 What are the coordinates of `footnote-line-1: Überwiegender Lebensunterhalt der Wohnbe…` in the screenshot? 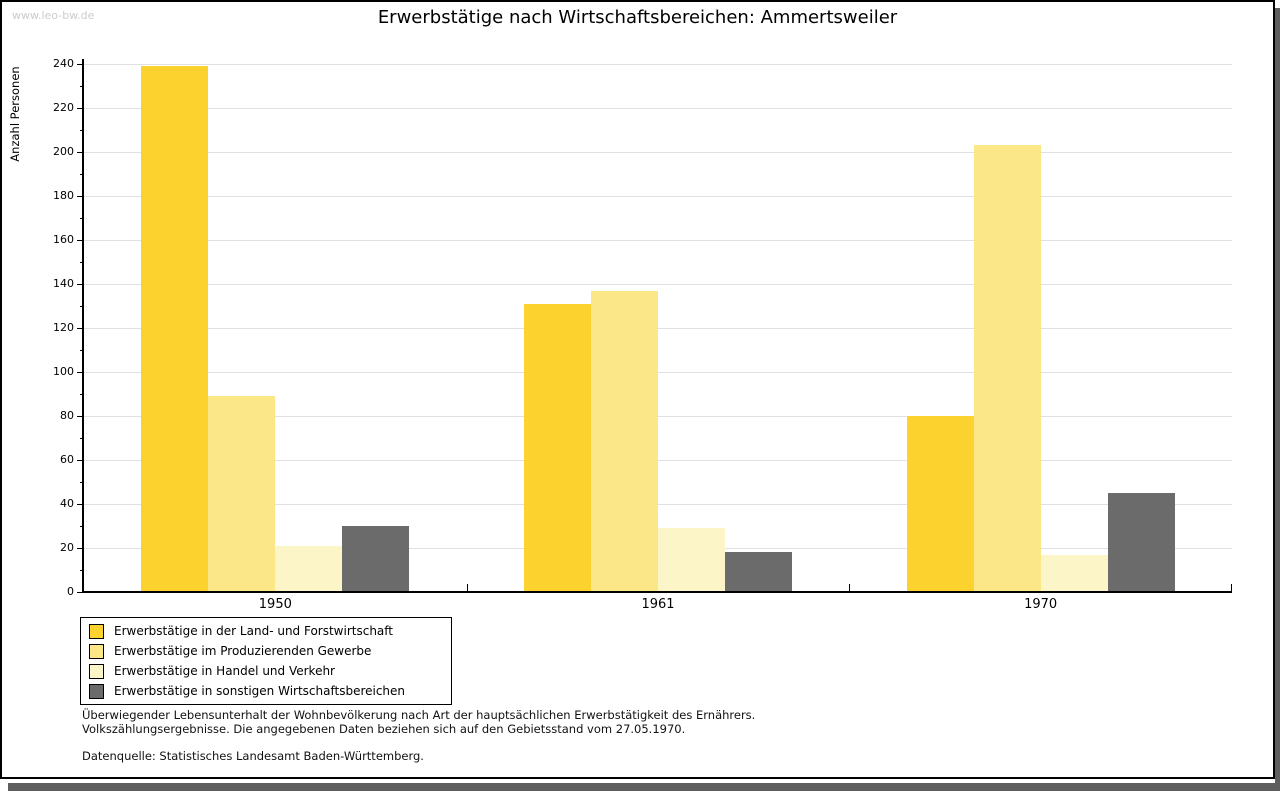 It's located at (419, 715).